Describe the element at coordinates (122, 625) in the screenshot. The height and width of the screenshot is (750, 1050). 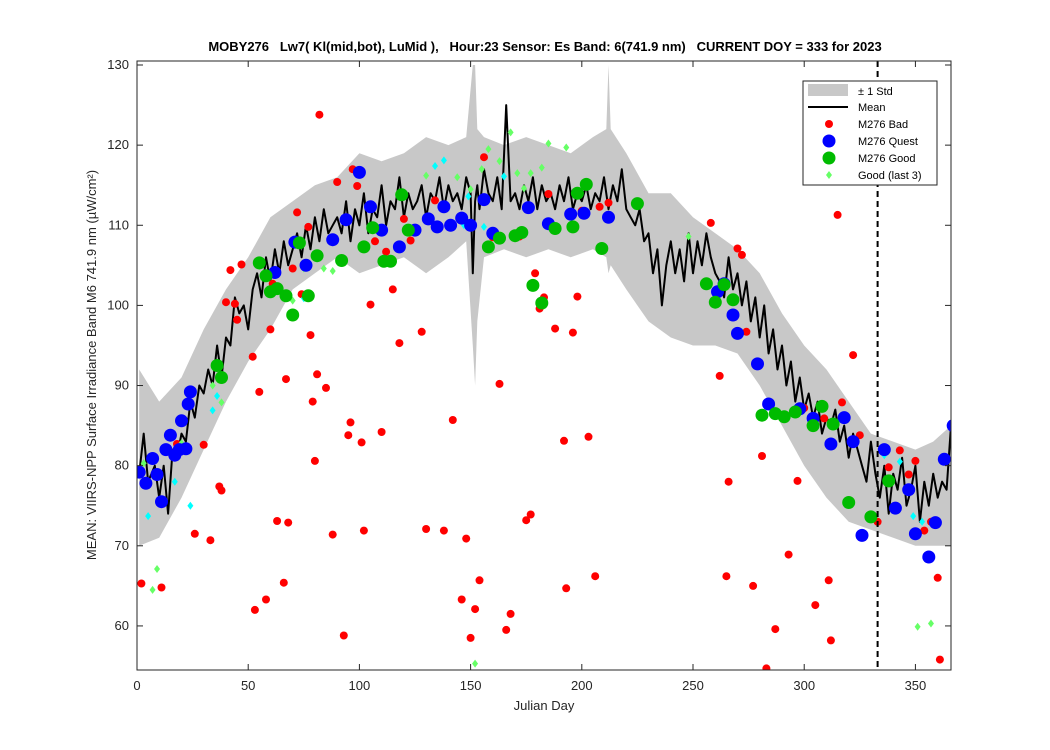
I see `y-tick-label: 60` at that location.